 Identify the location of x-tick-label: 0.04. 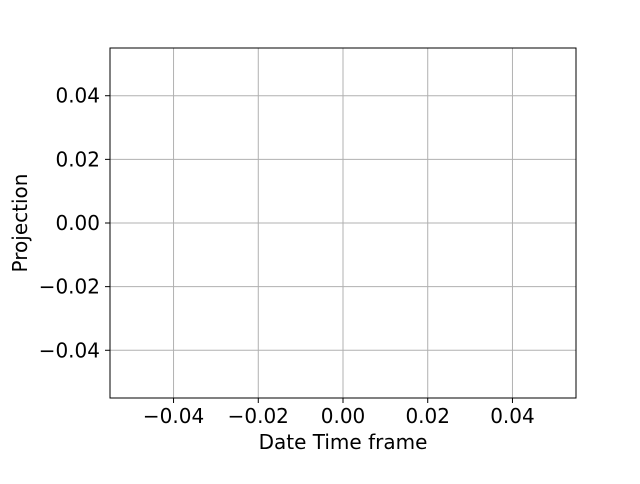
(512, 416).